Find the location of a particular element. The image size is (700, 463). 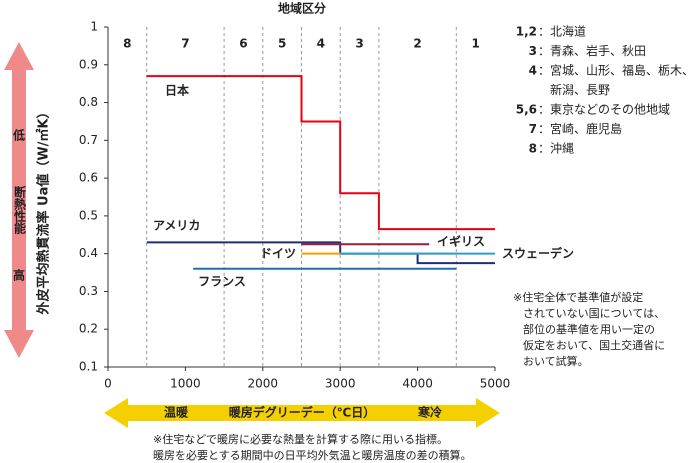

region-text: 新潟、長野 is located at coordinates (580, 89).